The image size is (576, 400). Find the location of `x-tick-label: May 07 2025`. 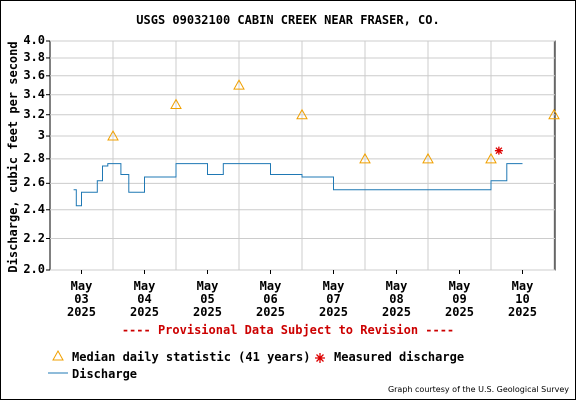

x-tick-label: May 07 2025 is located at coordinates (334, 299).